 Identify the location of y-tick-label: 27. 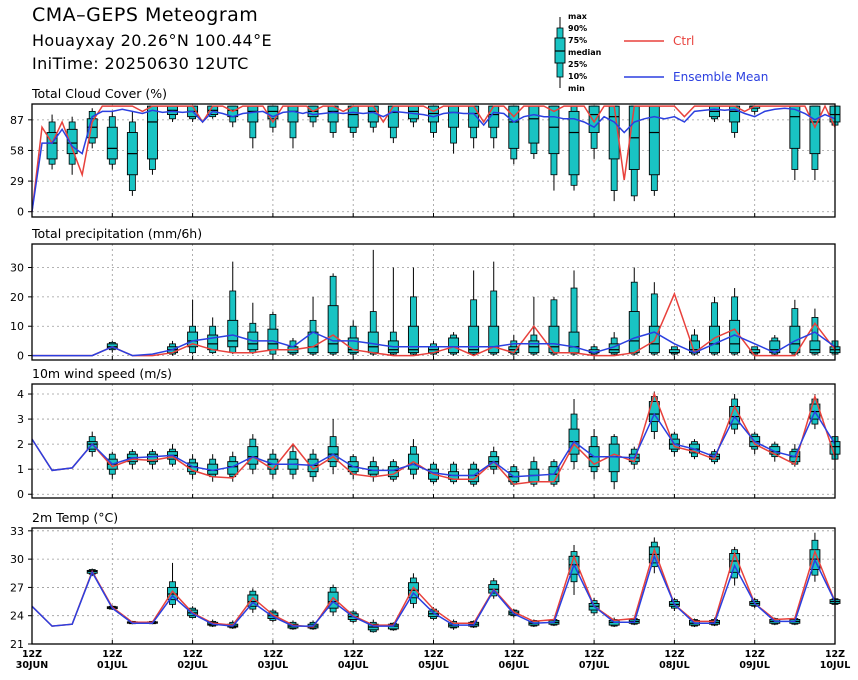
(17, 587).